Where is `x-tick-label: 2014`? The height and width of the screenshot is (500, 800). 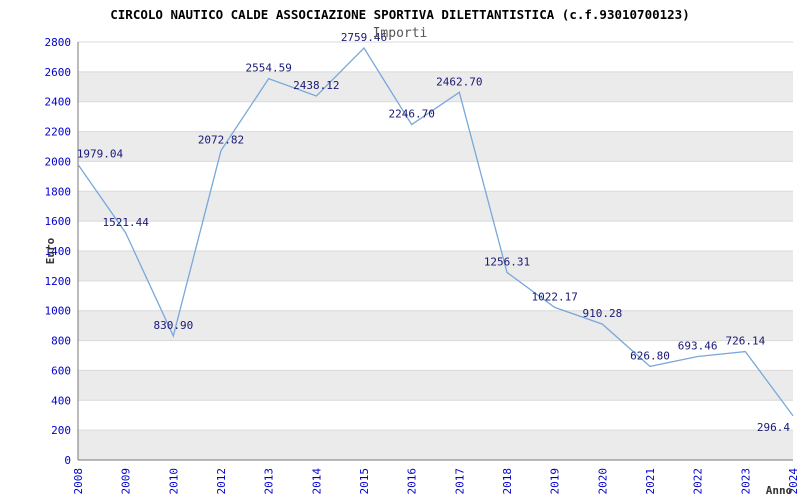
x-tick-label: 2014 is located at coordinates (316, 481).